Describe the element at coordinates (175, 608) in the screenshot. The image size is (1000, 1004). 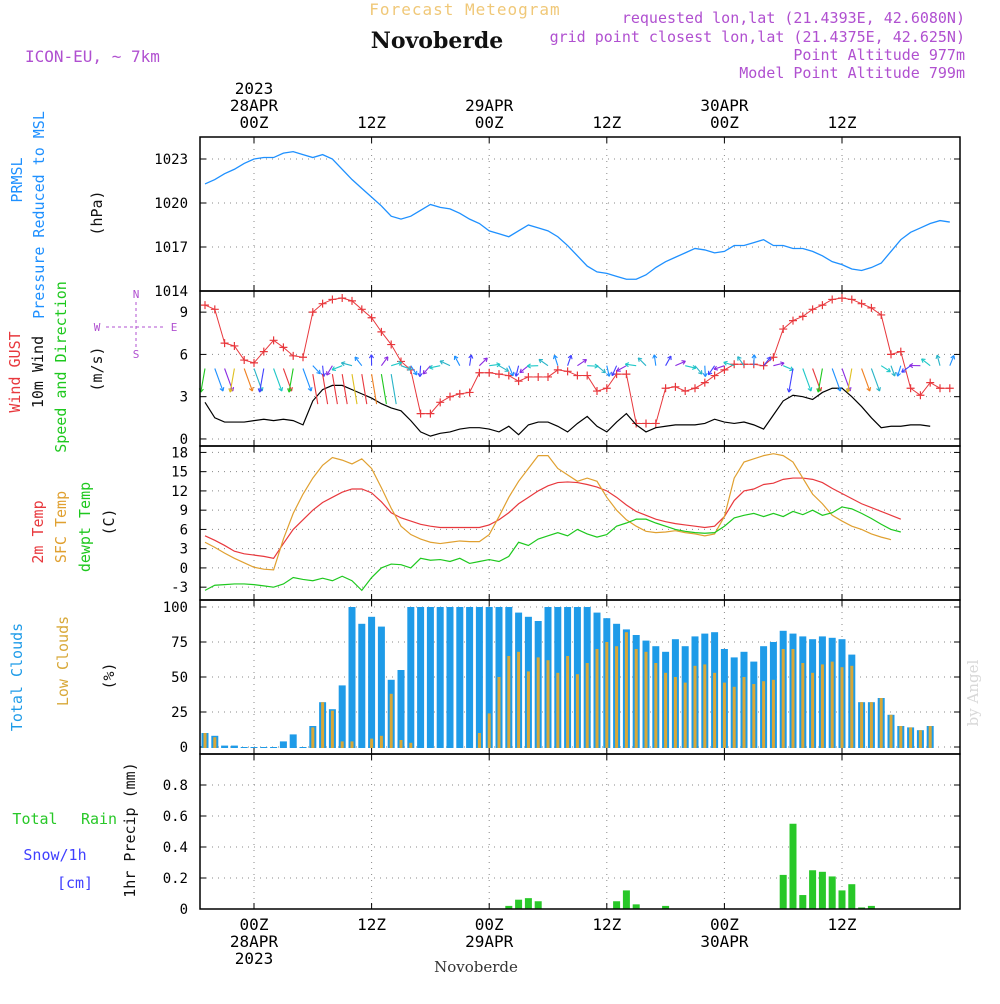
I see `y-tick-label: 100` at that location.